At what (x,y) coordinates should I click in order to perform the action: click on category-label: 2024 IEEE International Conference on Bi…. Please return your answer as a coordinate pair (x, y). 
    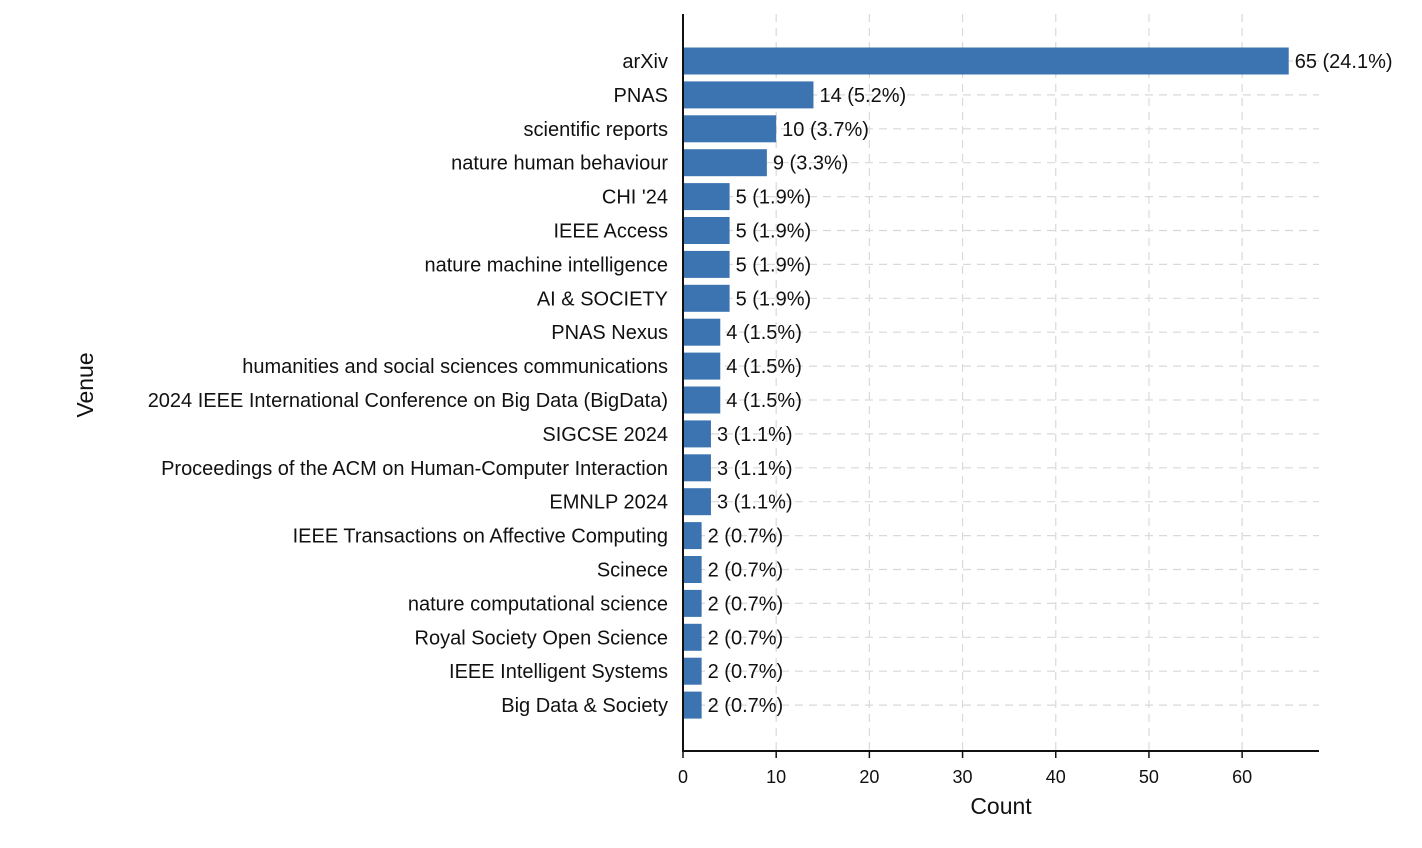
    Looking at the image, I should click on (408, 401).